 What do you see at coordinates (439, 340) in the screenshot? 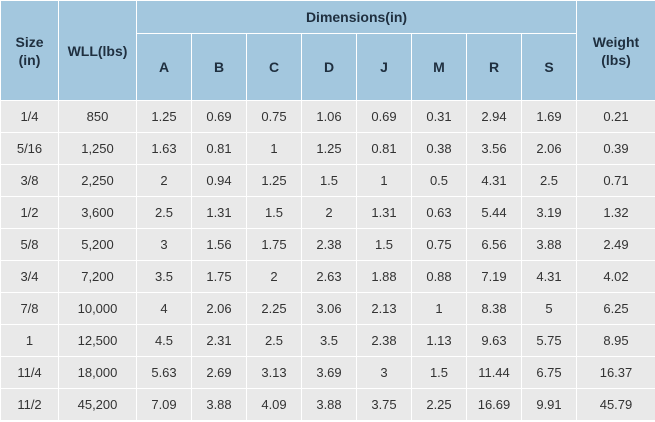
I see `table-cell: 1.13` at bounding box center [439, 340].